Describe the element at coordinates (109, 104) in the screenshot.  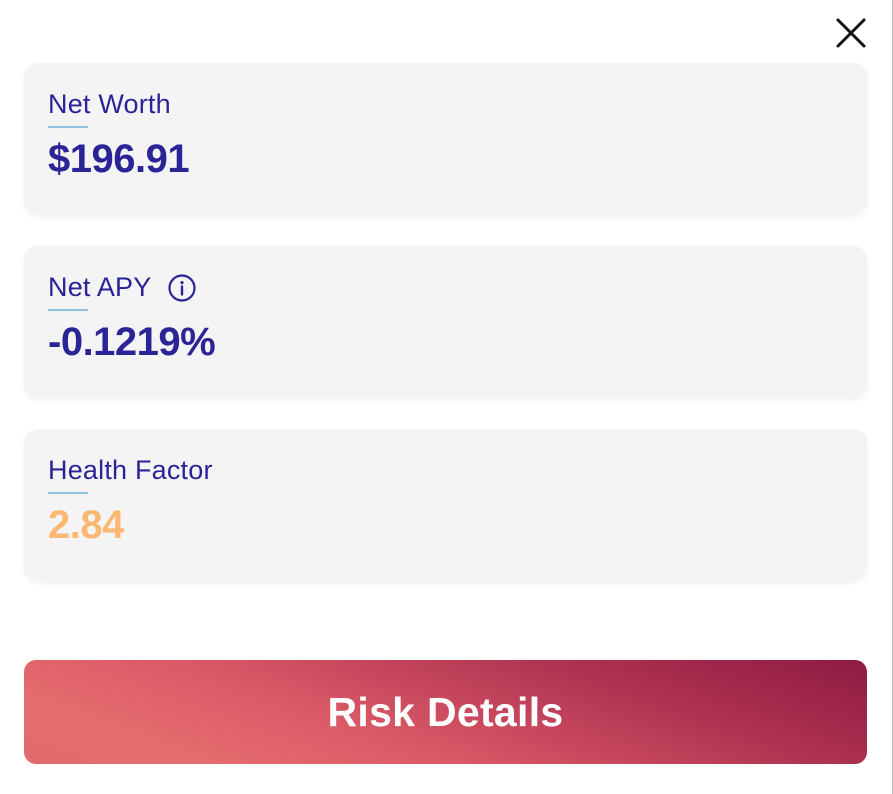
I see `net-worth-label: Net Worth` at that location.